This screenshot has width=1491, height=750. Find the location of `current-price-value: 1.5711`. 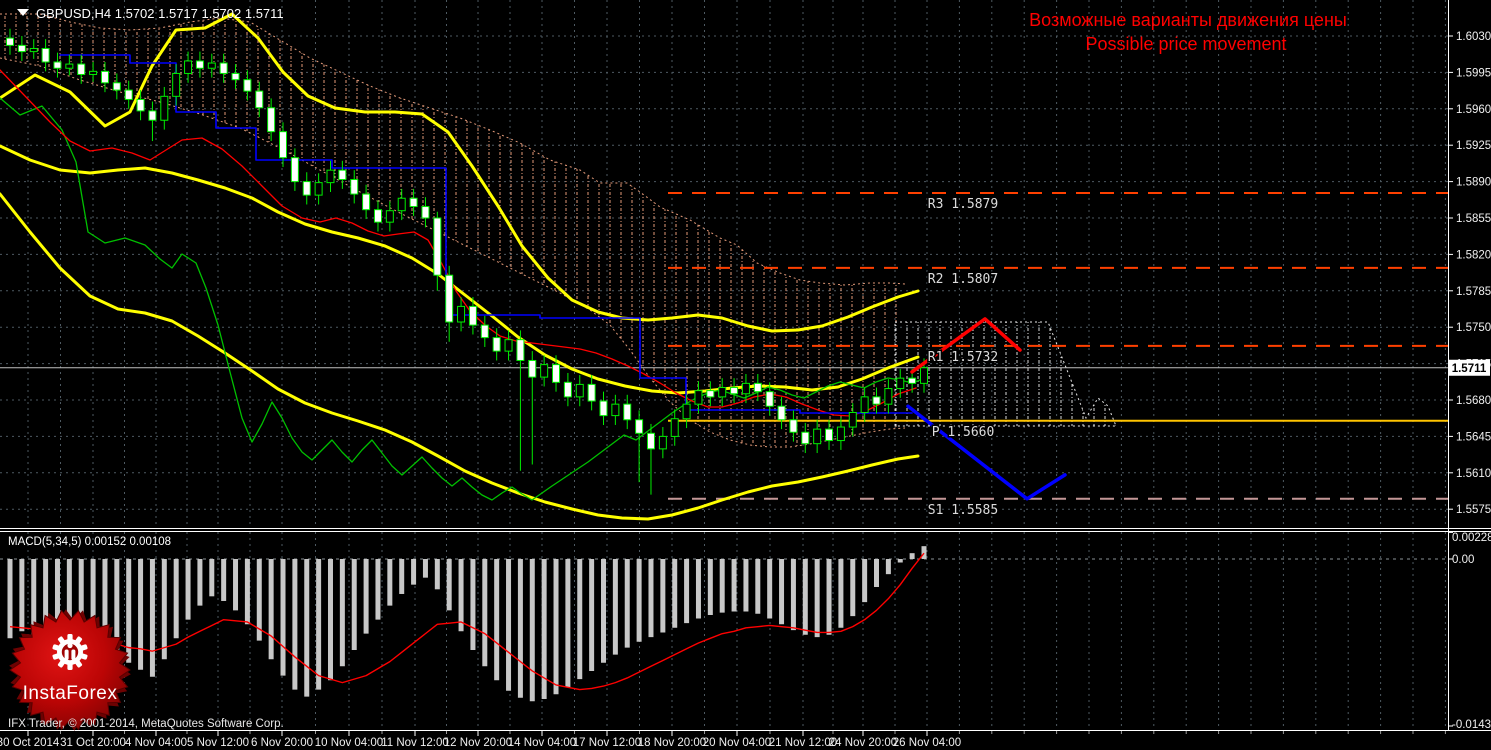

current-price-value: 1.5711 is located at coordinates (1469, 369).